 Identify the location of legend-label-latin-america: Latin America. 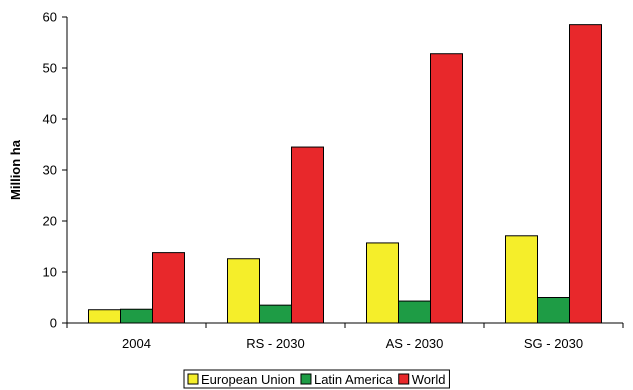
(354, 379).